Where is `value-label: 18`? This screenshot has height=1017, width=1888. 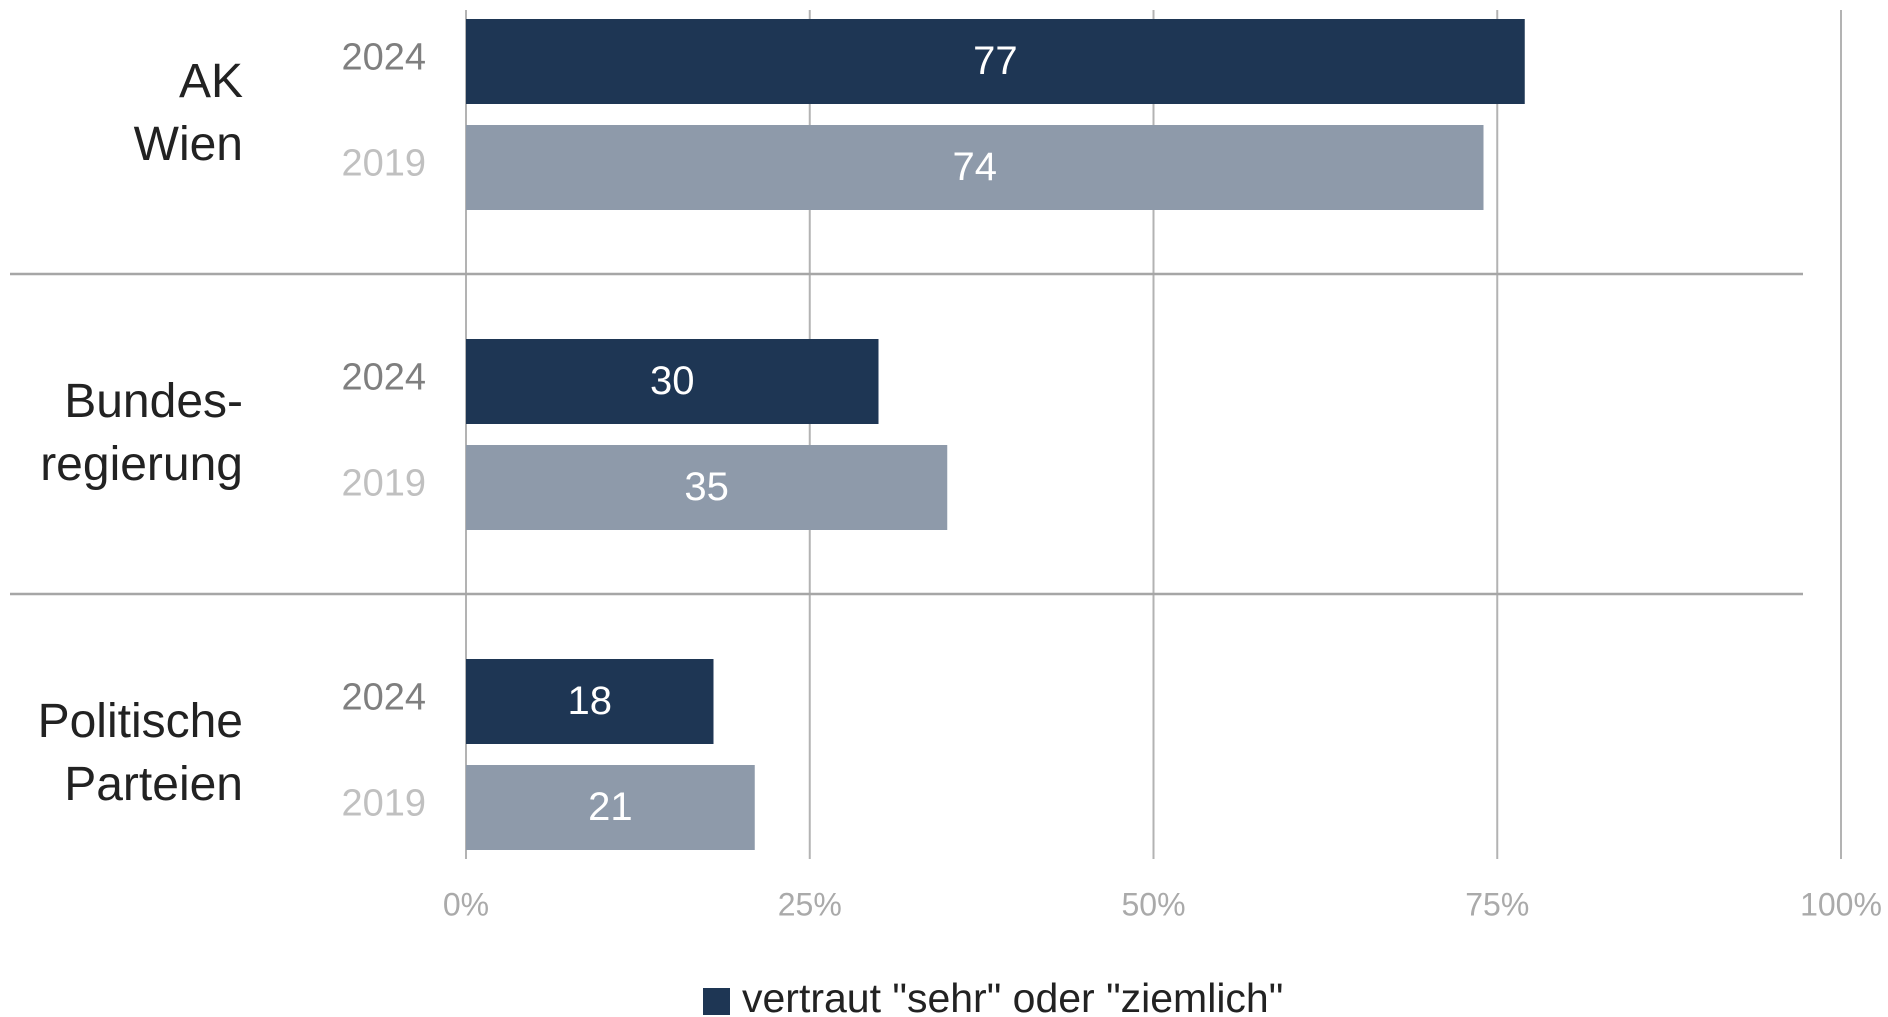 value-label: 18 is located at coordinates (590, 701).